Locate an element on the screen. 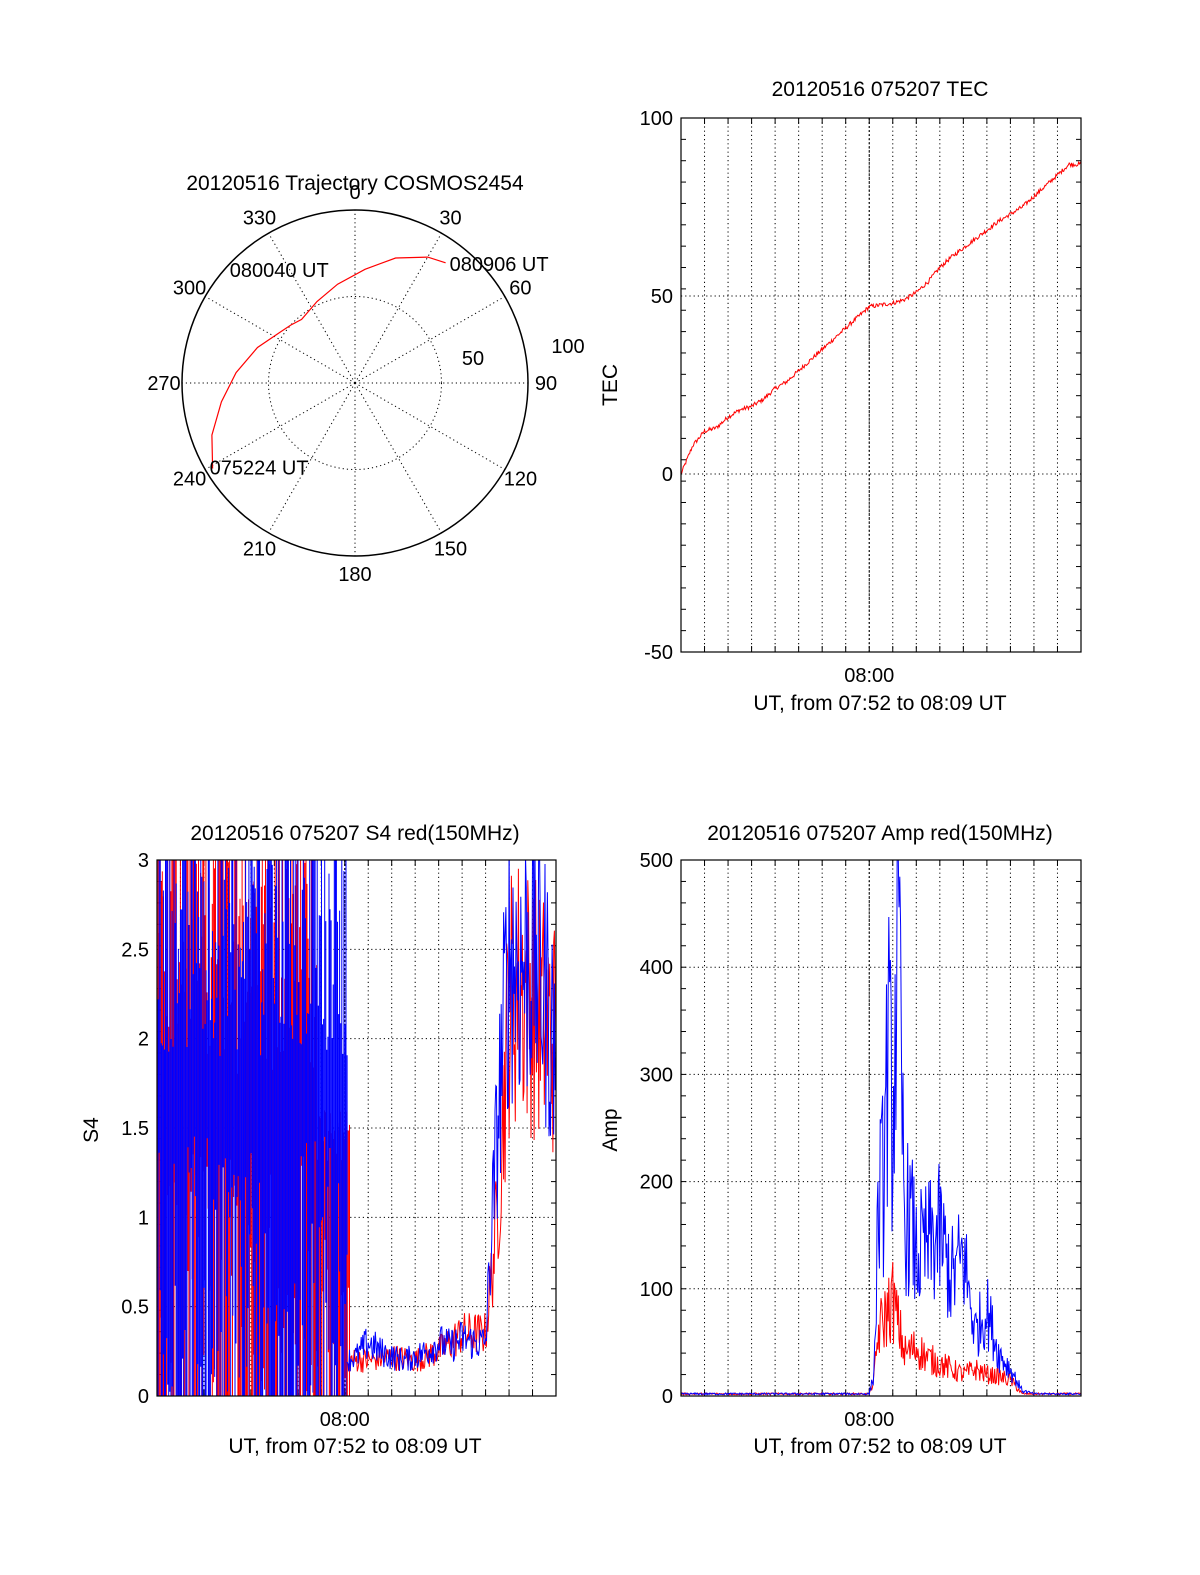 This screenshot has height=1575, width=1200. chart-title: 20120516 075207 S4 red(150MHz) is located at coordinates (354, 833).